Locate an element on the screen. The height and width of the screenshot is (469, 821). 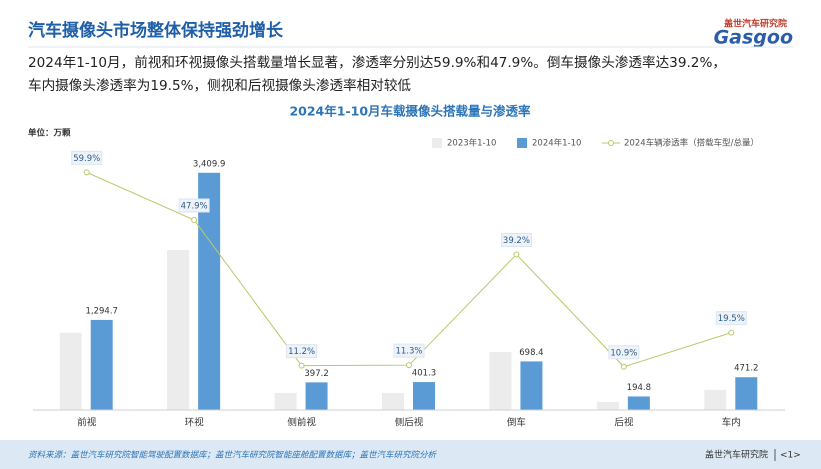
x-tick-label: 车内 is located at coordinates (731, 423).